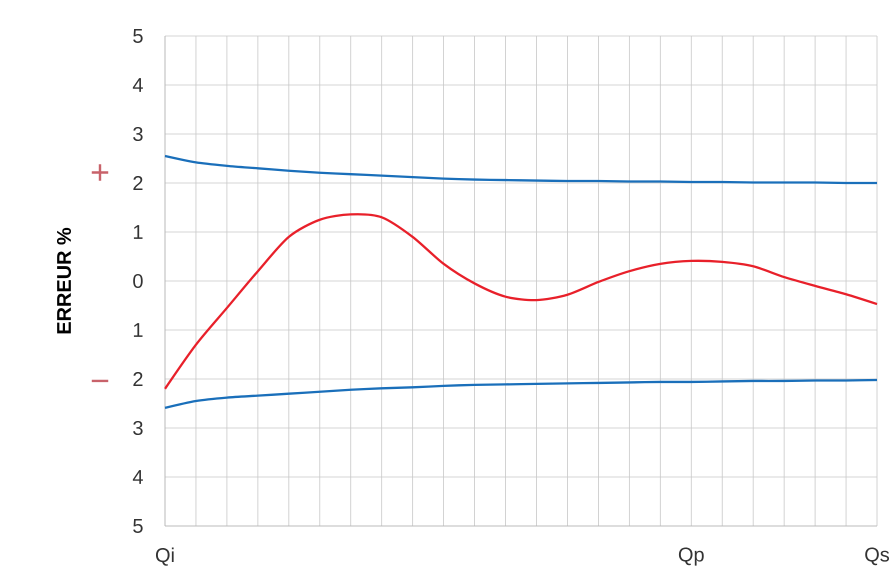 The width and height of the screenshot is (896, 587). Describe the element at coordinates (165, 557) in the screenshot. I see `x-tick-label: Qi` at that location.